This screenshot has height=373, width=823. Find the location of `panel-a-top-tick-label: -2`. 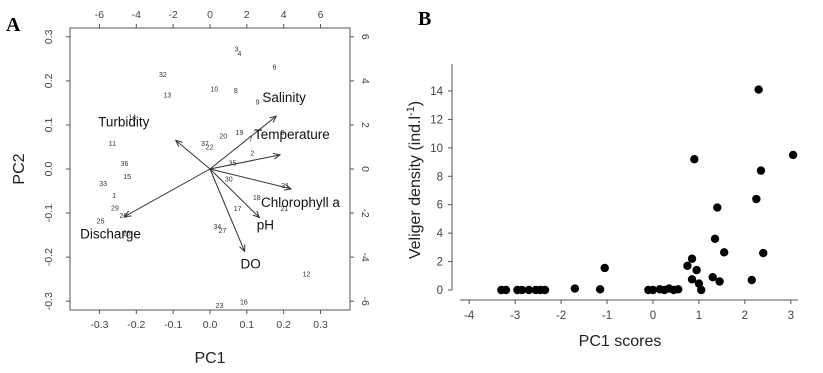

panel-a-top-tick-label: -2 is located at coordinates (172, 15).